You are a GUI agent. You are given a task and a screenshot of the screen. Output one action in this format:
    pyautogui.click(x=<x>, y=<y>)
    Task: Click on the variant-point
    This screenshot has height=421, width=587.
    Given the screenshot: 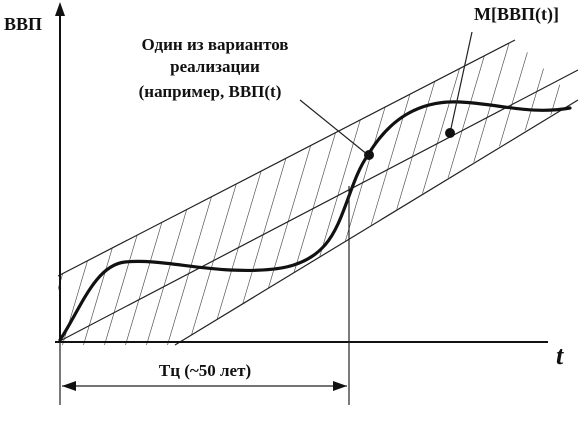 What is the action you would take?
    pyautogui.click(x=369, y=155)
    